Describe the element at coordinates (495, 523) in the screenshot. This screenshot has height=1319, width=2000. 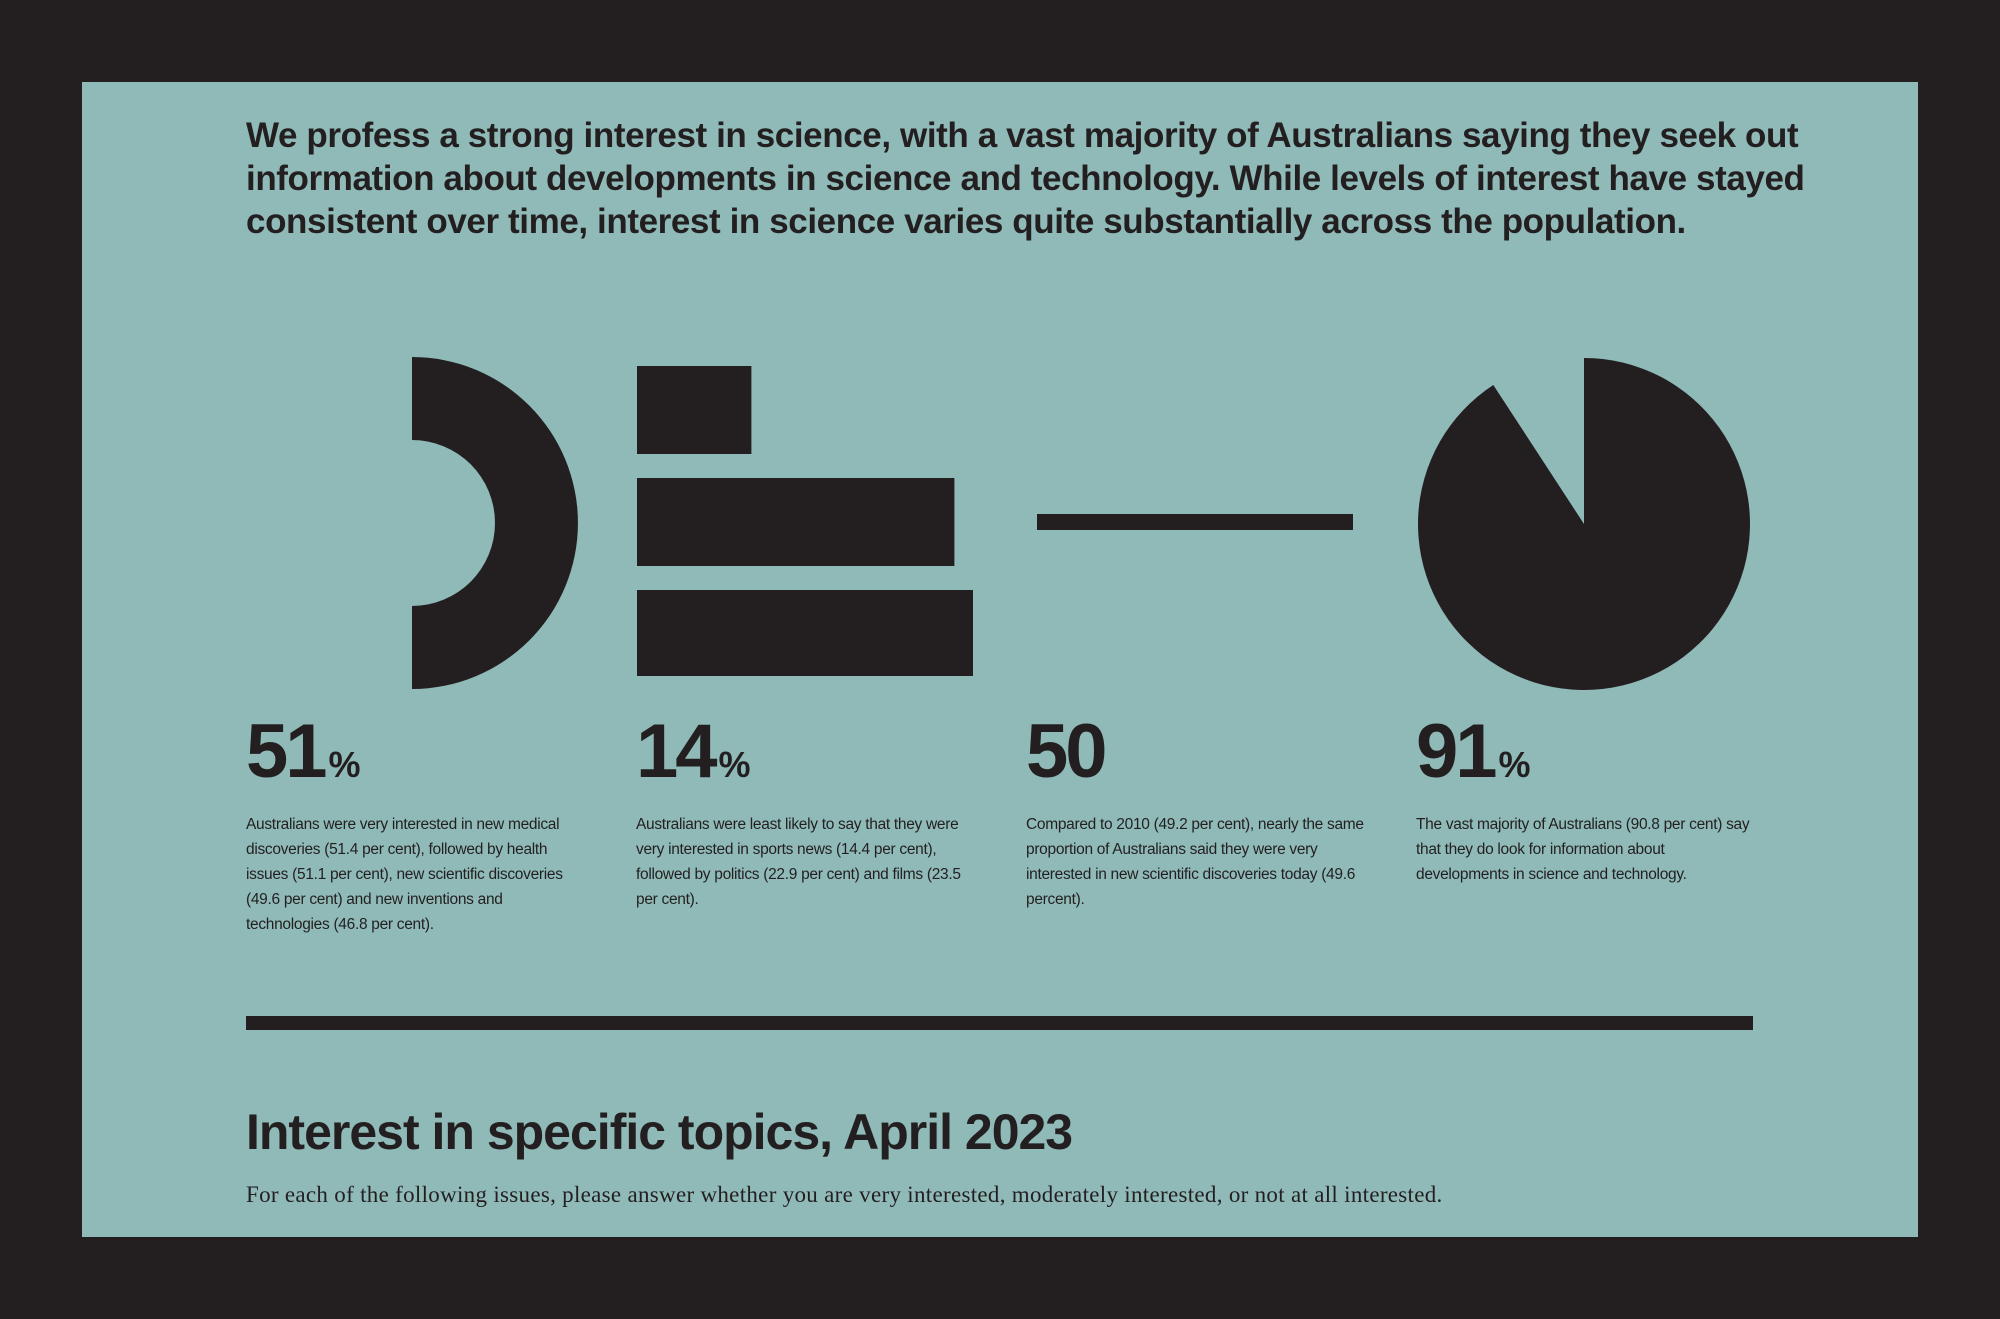
I see `half-ring-shape` at that location.